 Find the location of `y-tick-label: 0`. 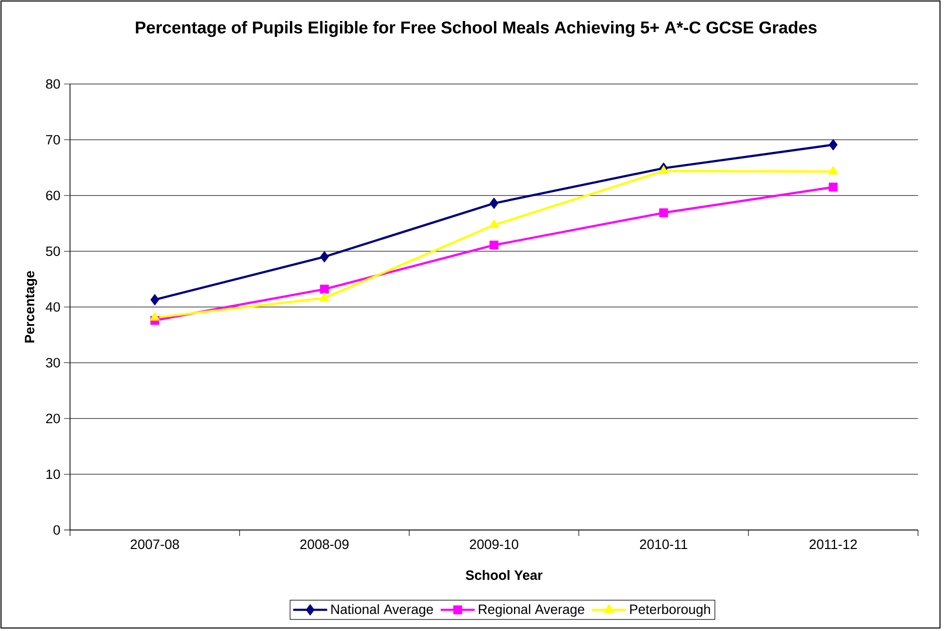

y-tick-label: 0 is located at coordinates (57, 530).